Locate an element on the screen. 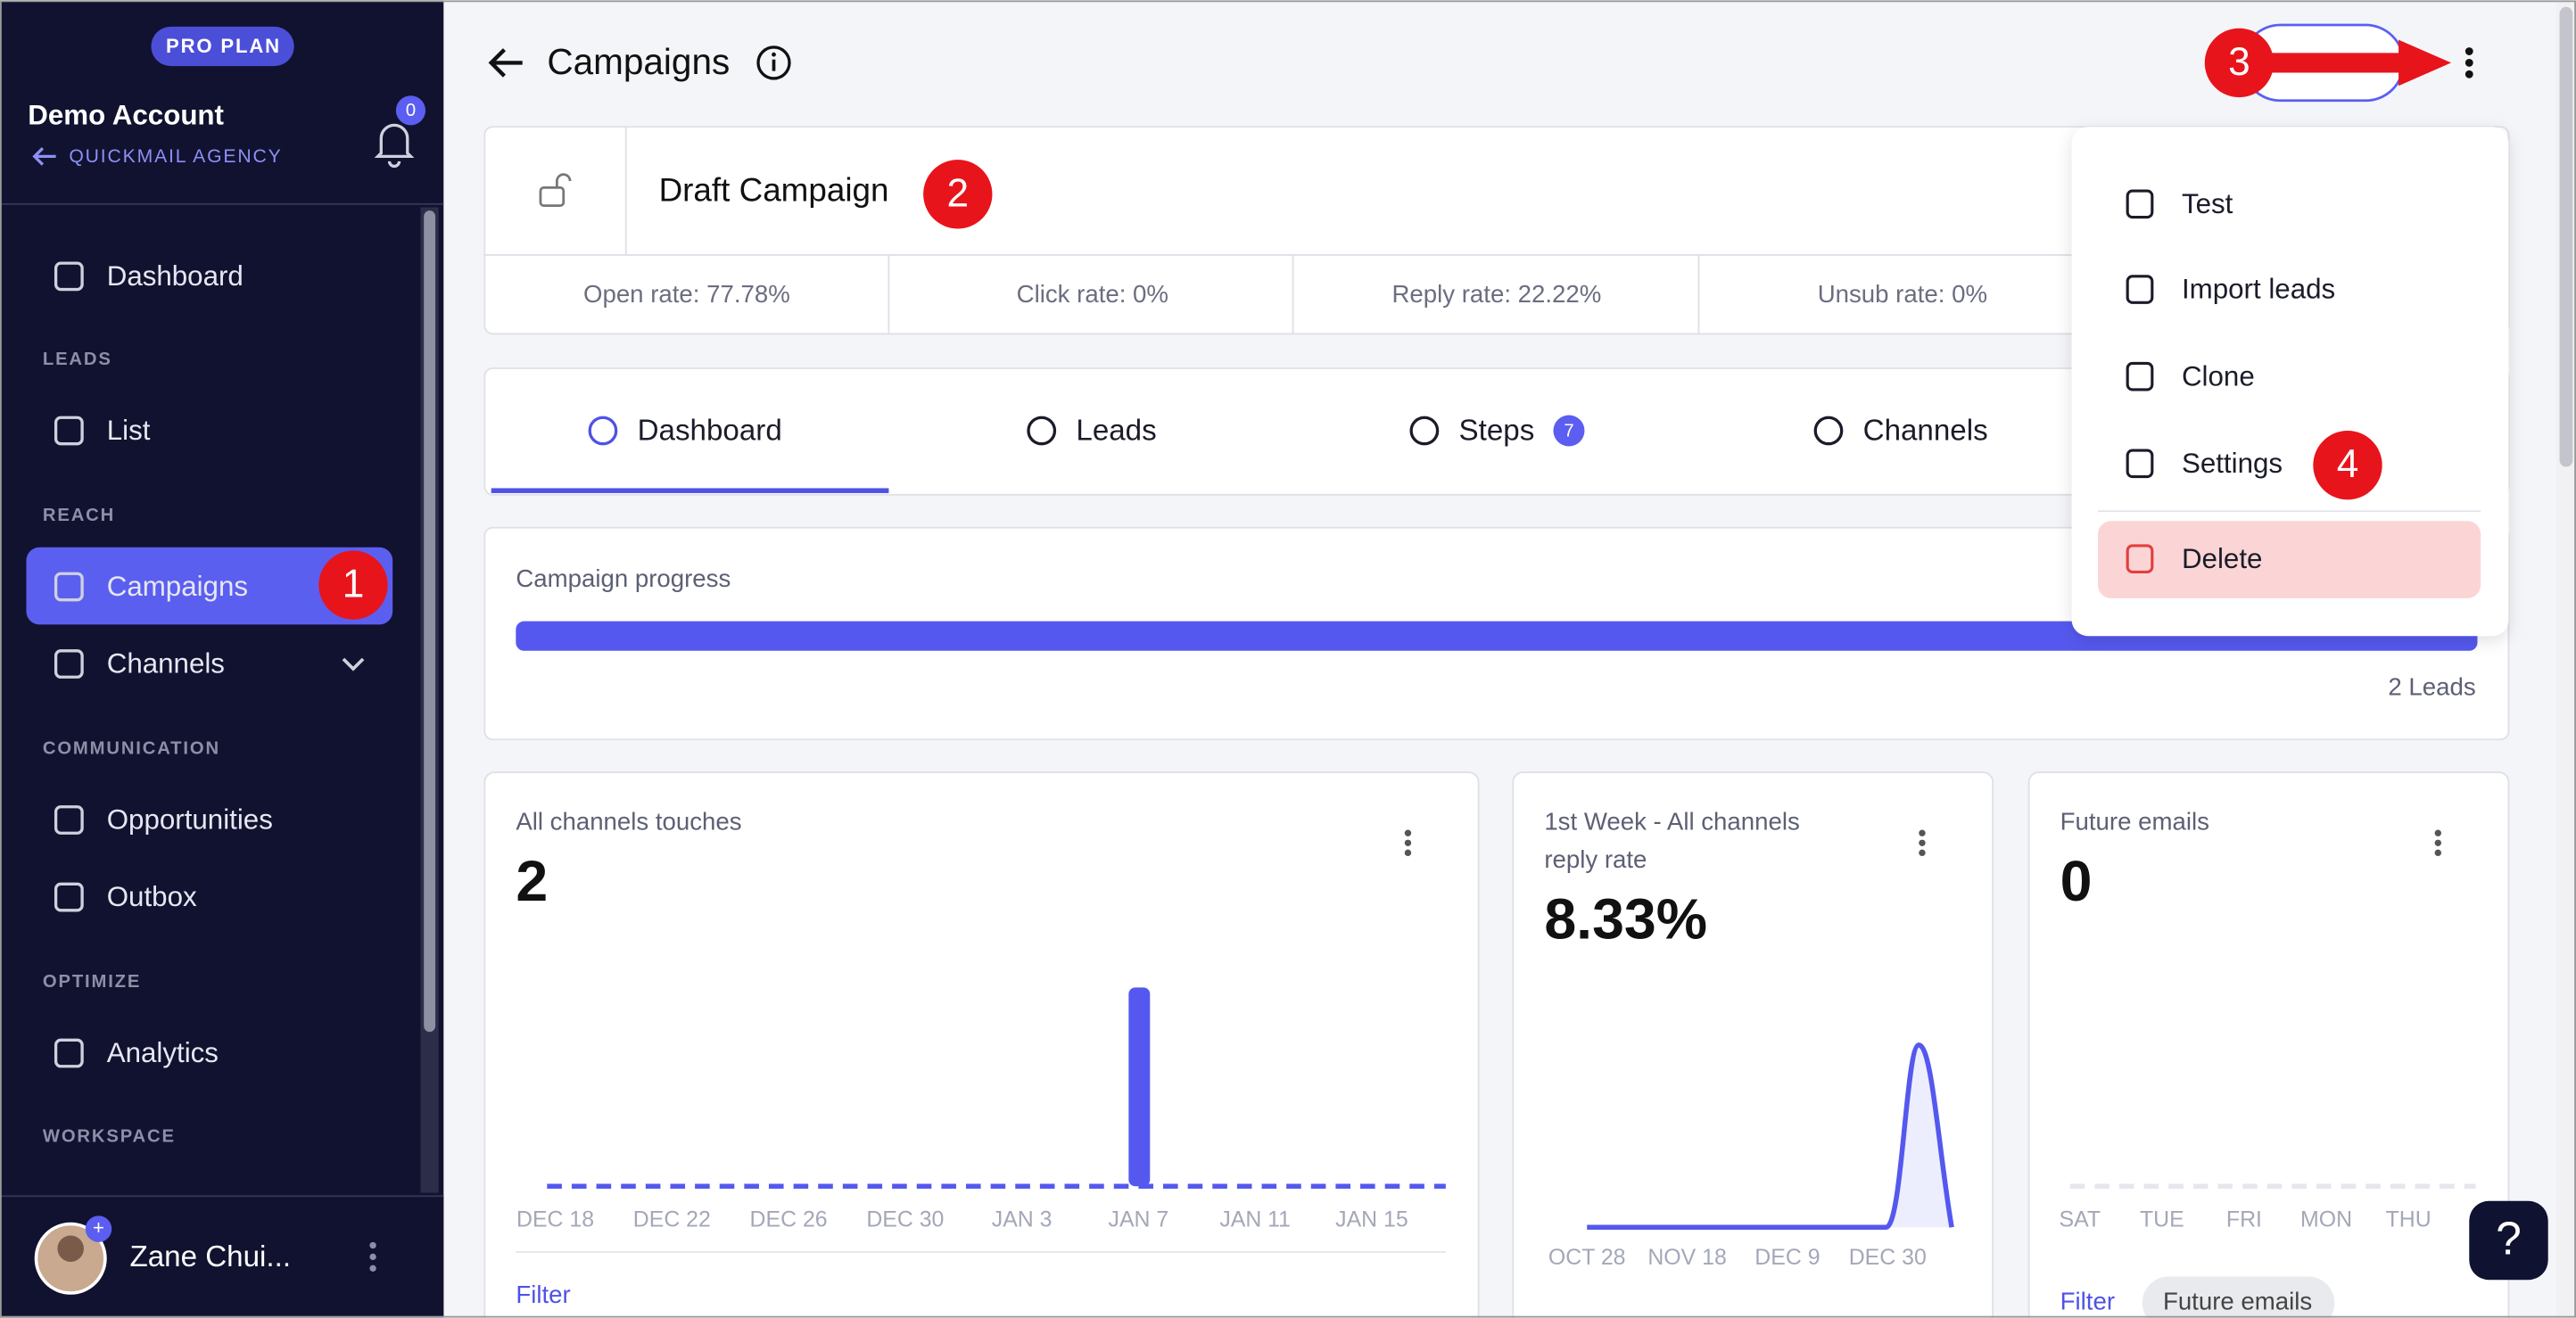 Image resolution: width=2576 pixels, height=1318 pixels. progress-leads: 2 Leads is located at coordinates (2432, 686).